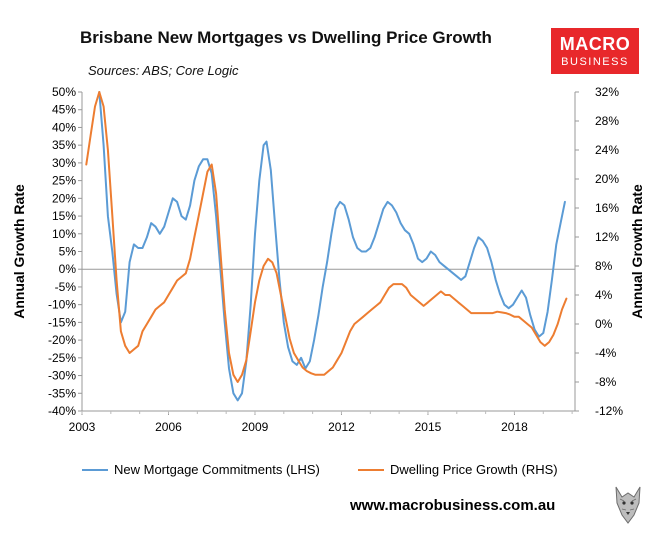 Image resolution: width=660 pixels, height=535 pixels. I want to click on y-left-tick-label: 25%, so click(64, 181).